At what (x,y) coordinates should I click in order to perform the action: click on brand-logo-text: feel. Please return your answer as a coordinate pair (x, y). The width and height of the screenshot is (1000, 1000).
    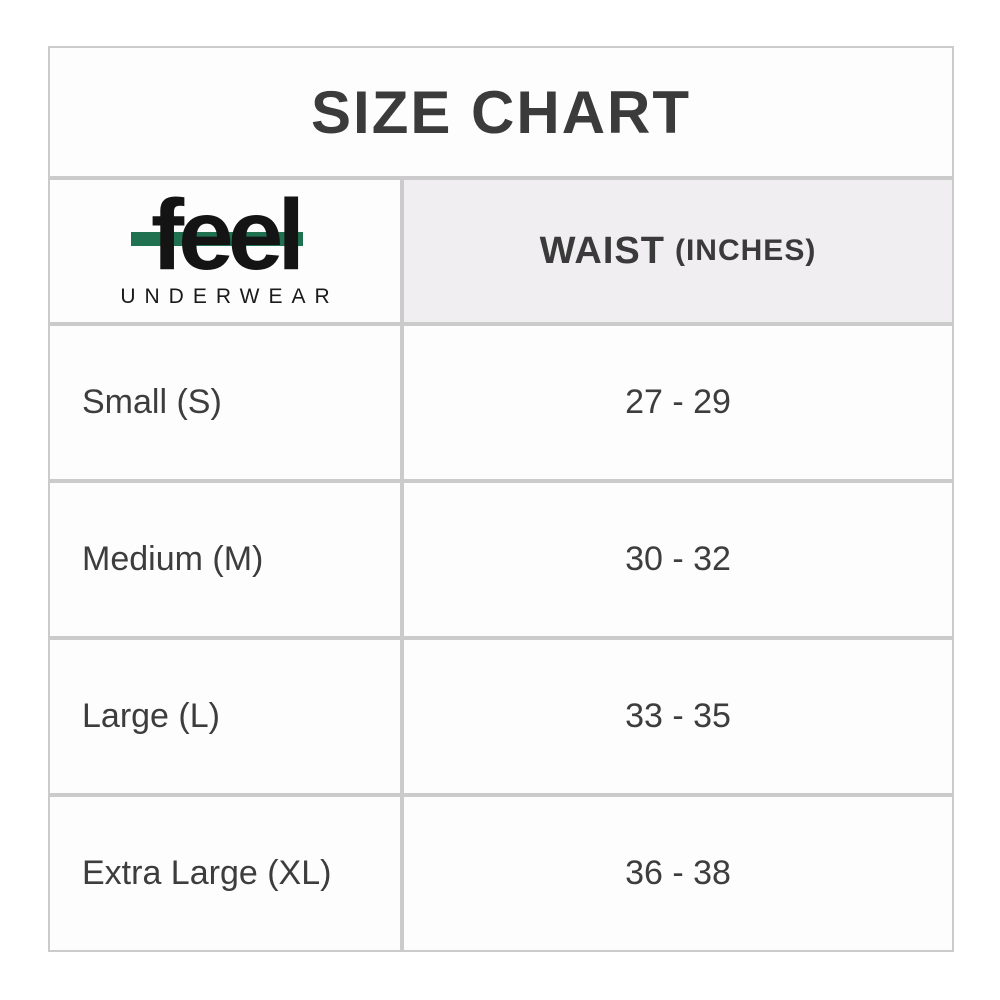
    Looking at the image, I should click on (227, 234).